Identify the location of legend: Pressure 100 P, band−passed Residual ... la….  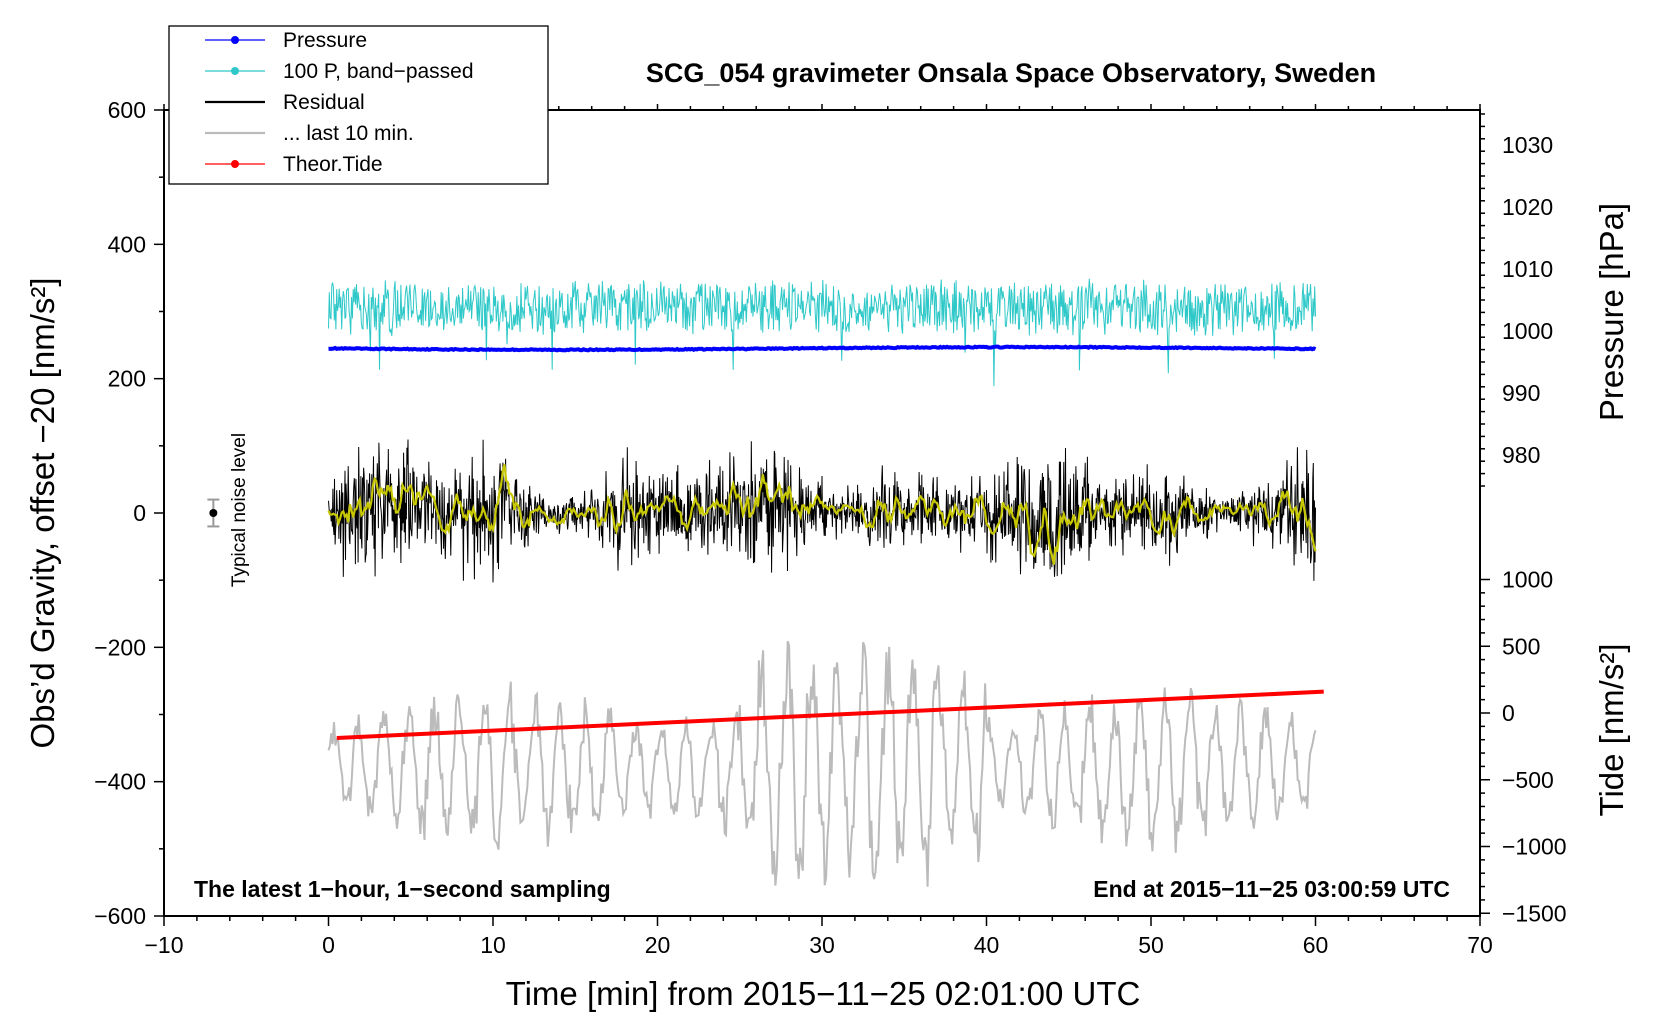
(358, 105).